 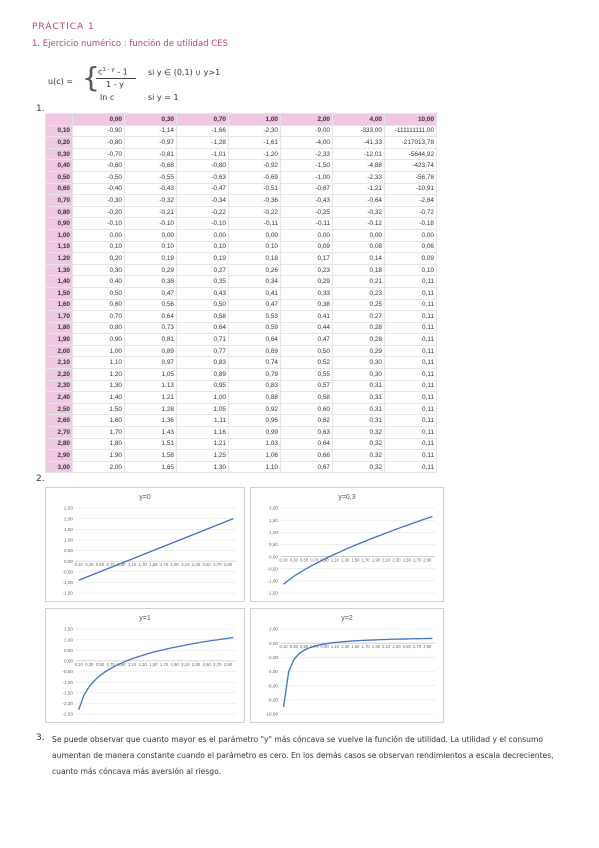 I want to click on cell: -0,72, so click(x=410, y=212).